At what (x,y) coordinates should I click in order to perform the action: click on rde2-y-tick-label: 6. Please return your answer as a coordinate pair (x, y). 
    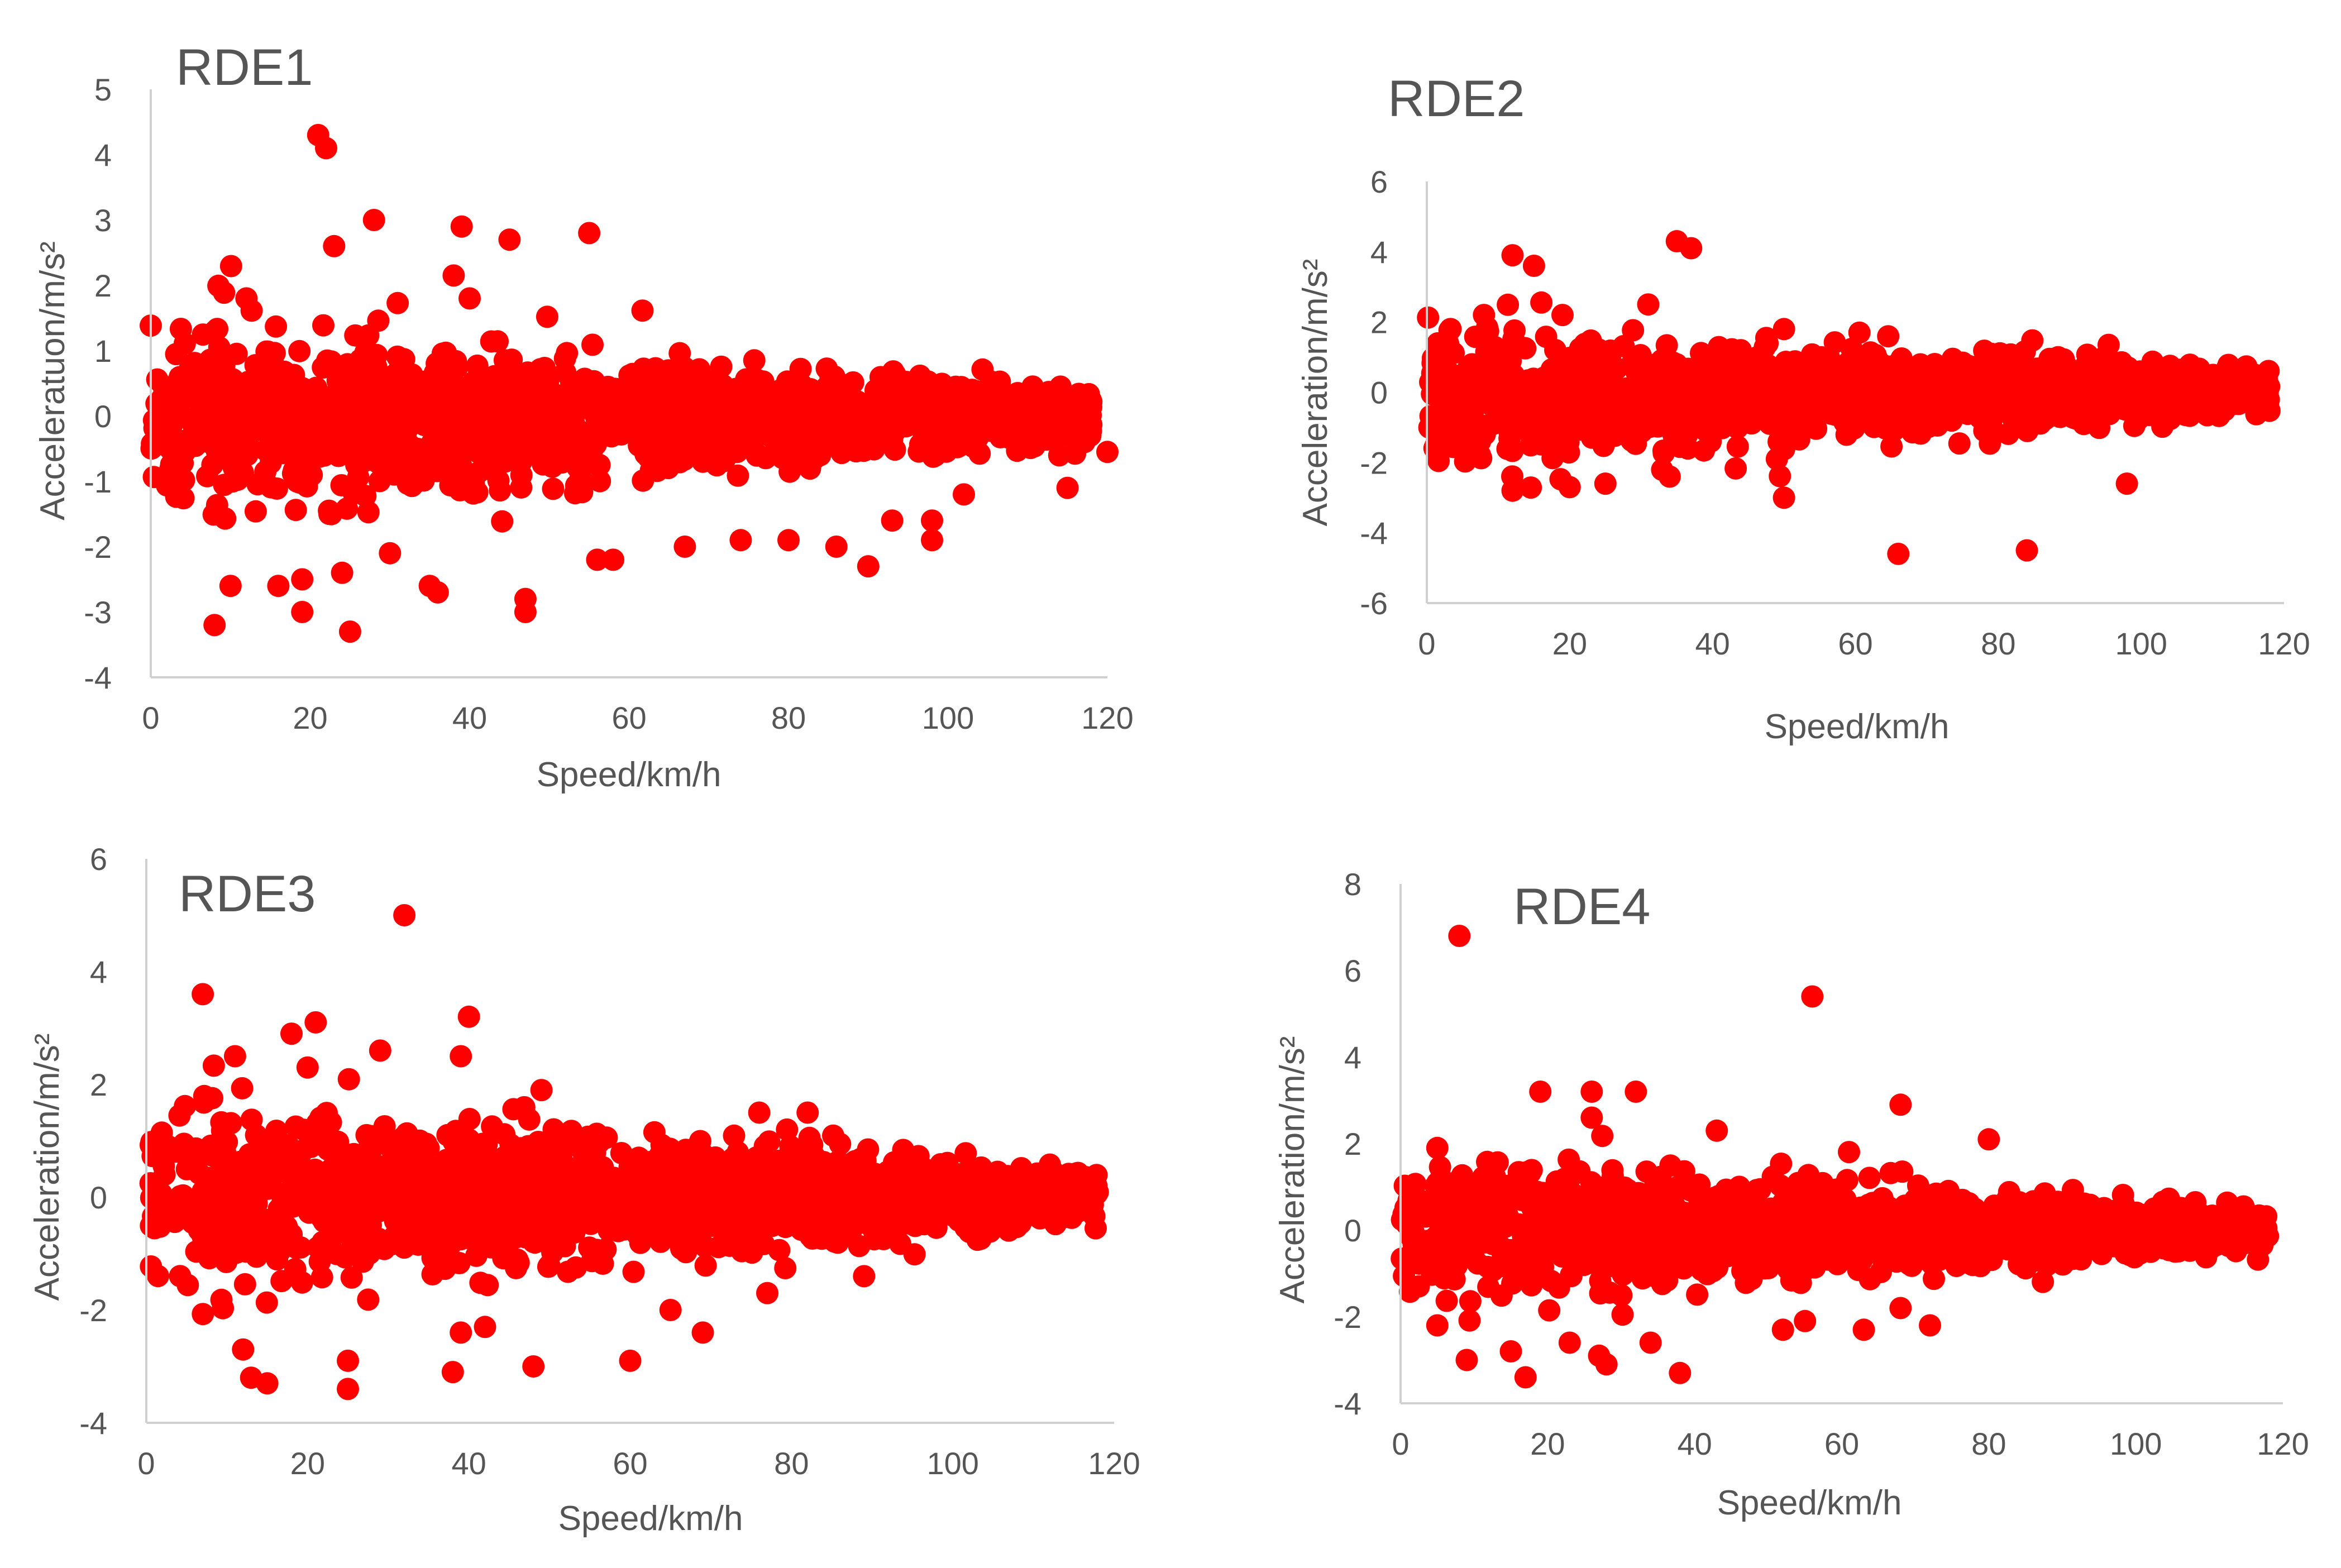
    Looking at the image, I should click on (1379, 181).